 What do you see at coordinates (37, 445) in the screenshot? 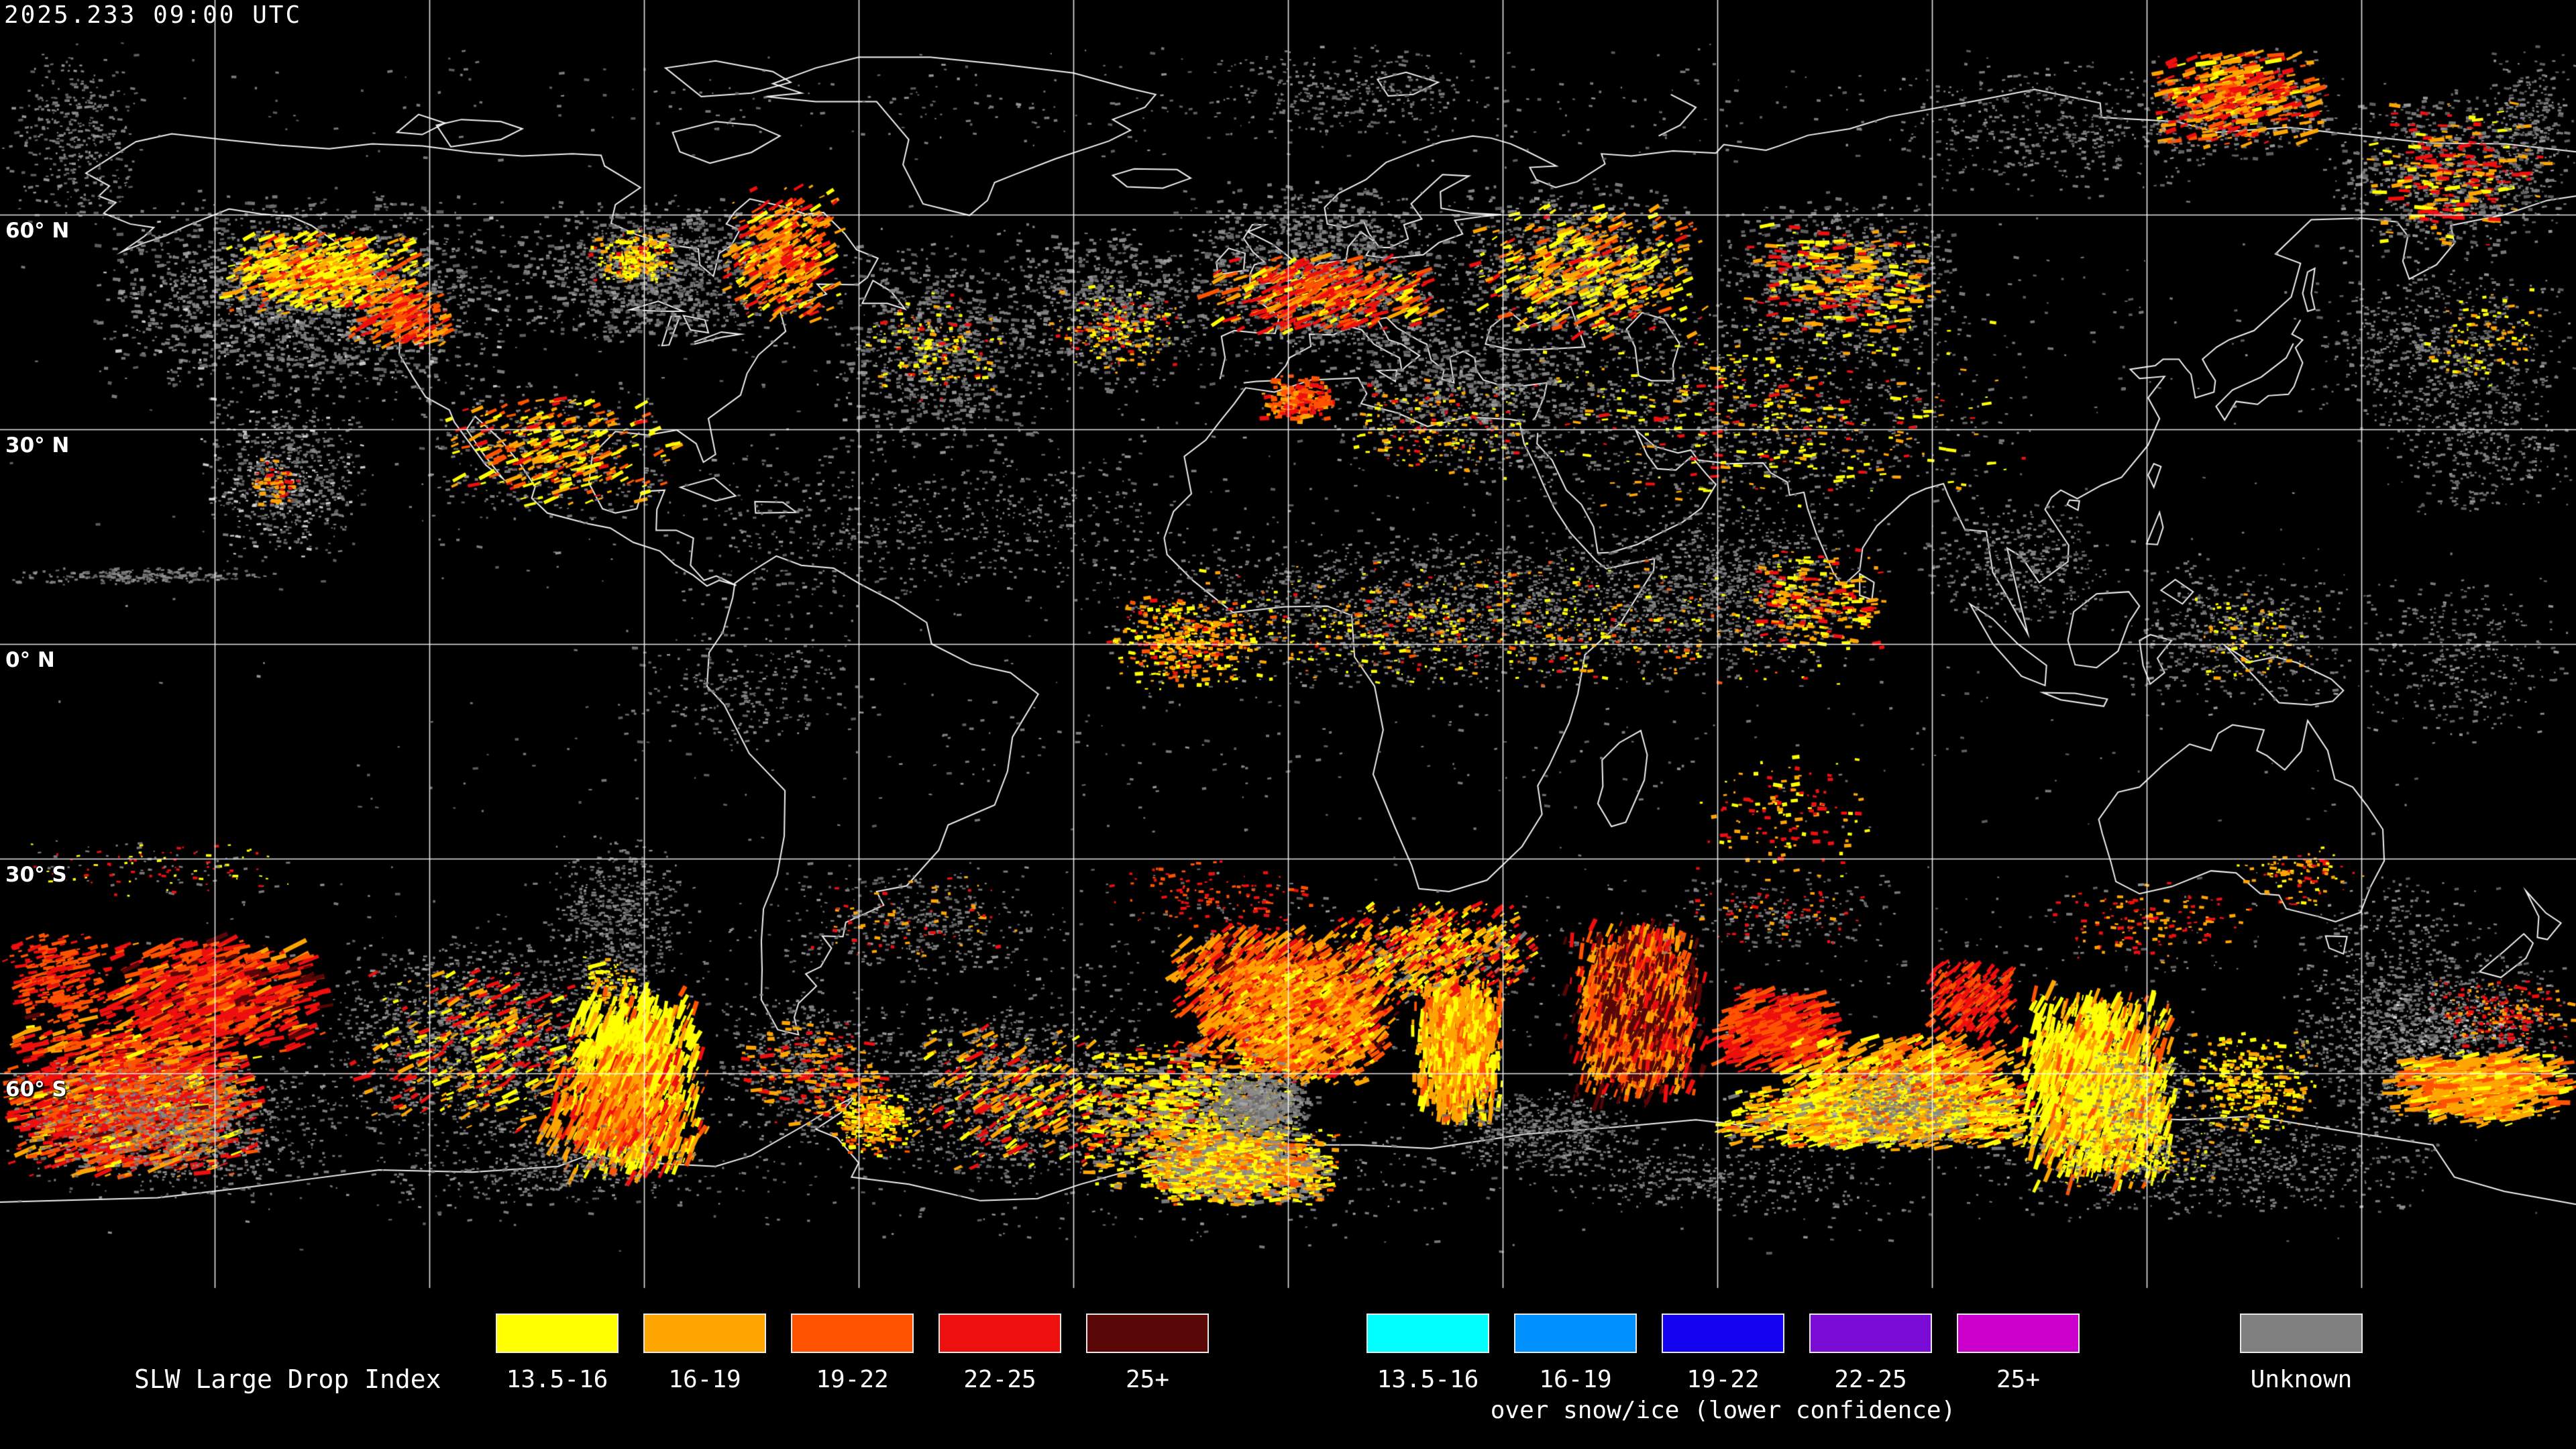
I see `lat-label: 30° N` at bounding box center [37, 445].